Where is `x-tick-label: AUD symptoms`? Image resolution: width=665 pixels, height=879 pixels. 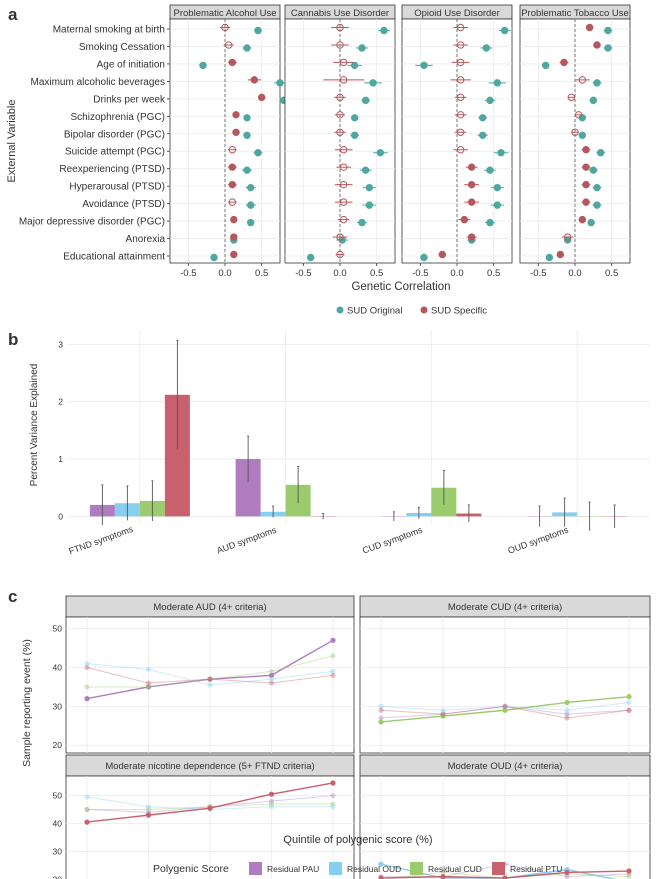
x-tick-label: AUD symptoms is located at coordinates (247, 540).